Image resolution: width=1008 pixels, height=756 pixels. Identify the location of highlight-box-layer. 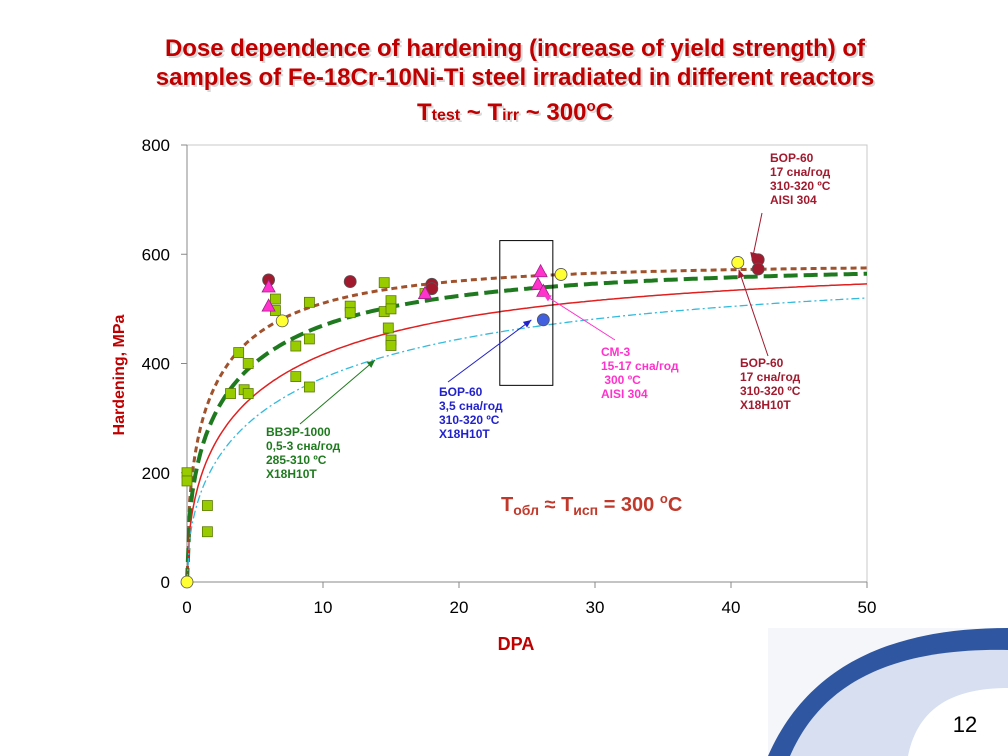
(526, 313).